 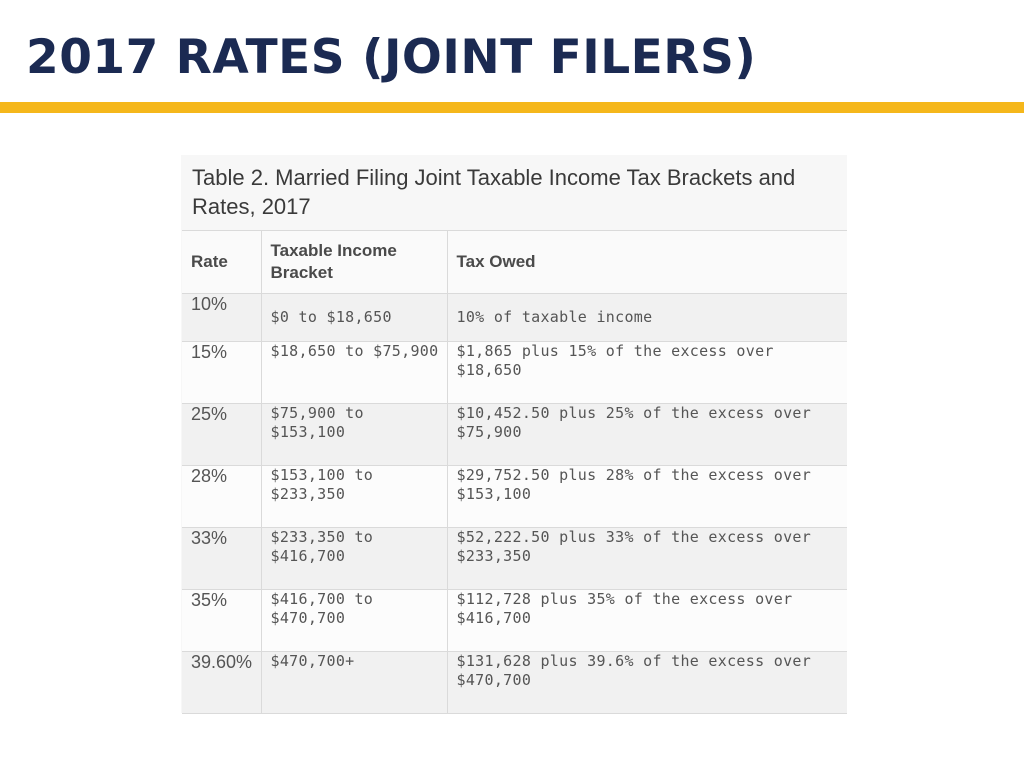 I want to click on bracket-cell: $416,700 to $470,700, so click(x=354, y=620).